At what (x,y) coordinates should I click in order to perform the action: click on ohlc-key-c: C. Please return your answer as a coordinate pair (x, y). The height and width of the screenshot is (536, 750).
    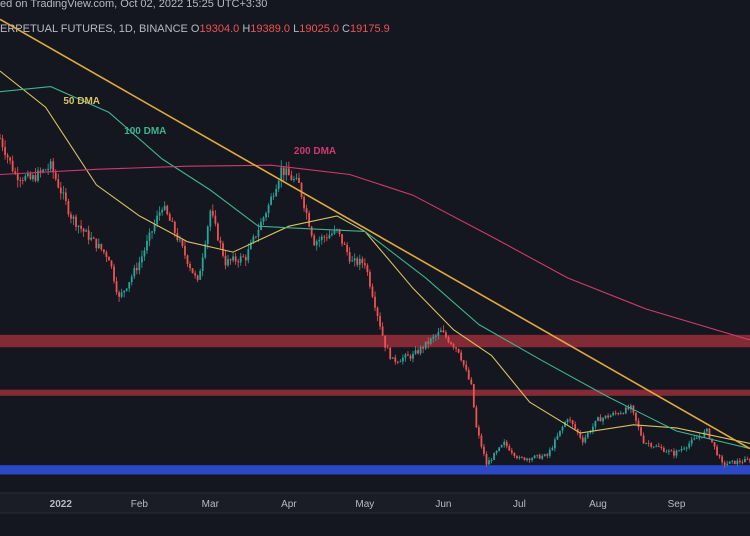
    Looking at the image, I should click on (346, 29).